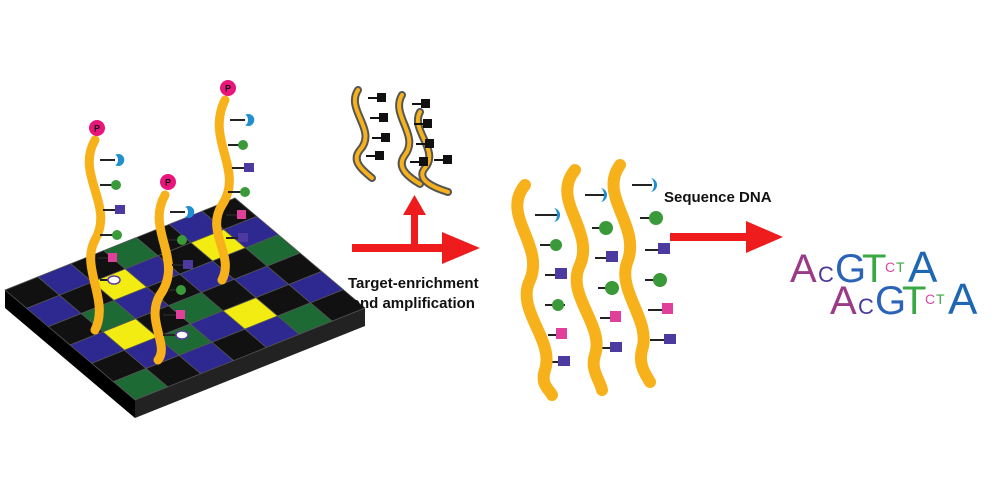 This screenshot has width=1000, height=500. What do you see at coordinates (233, 182) in the screenshot?
I see `probe-strand-right: P` at bounding box center [233, 182].